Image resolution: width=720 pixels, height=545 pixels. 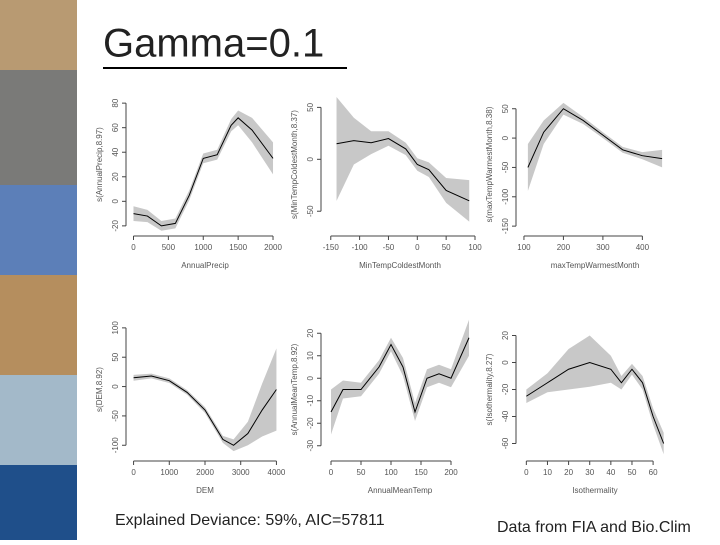 I want to click on y-axis-label: s(AnnualPrecip,8.97), so click(x=99, y=164).